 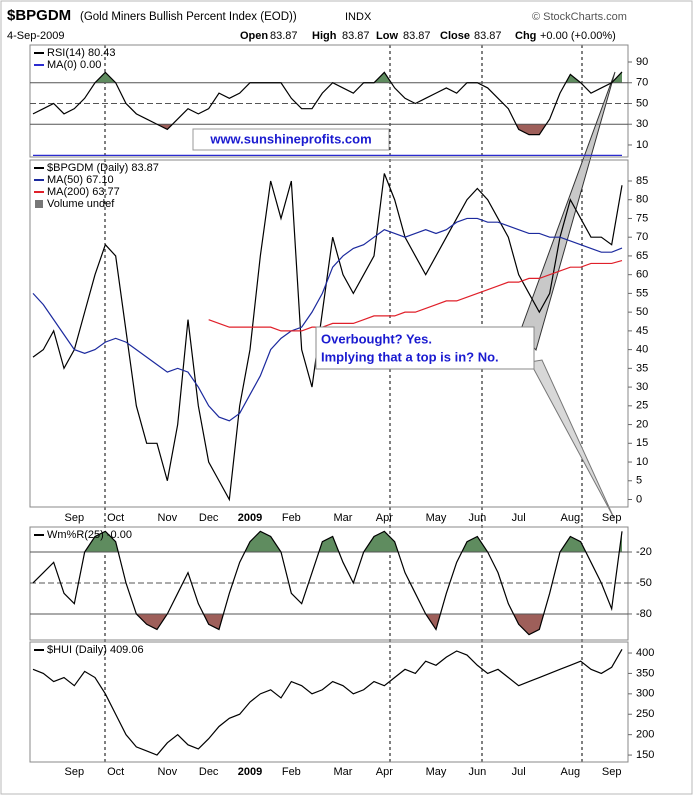 I want to click on y-tick-label: -80, so click(x=644, y=614).